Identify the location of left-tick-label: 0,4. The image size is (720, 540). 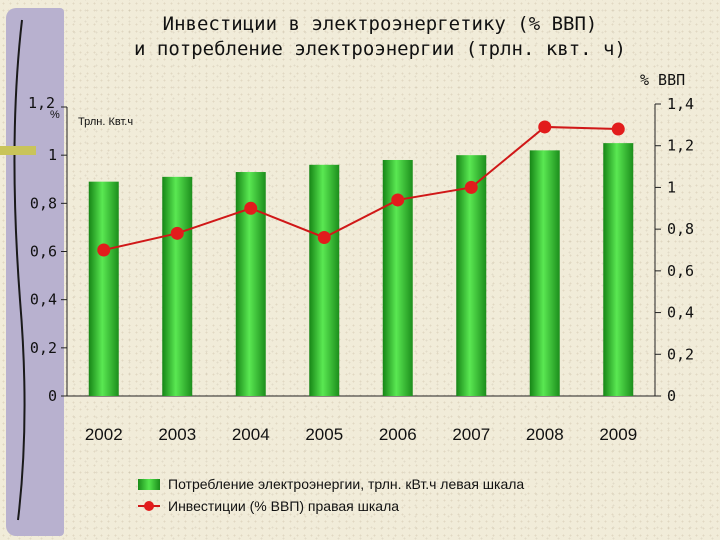
(43, 300).